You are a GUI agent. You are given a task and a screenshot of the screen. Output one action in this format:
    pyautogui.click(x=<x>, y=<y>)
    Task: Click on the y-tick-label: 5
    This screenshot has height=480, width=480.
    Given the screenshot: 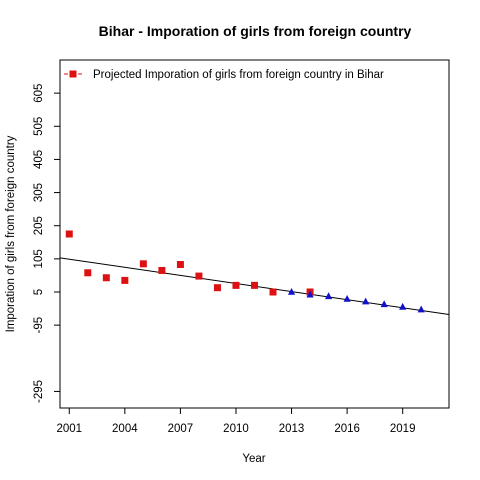 What is the action you would take?
    pyautogui.click(x=39, y=292)
    